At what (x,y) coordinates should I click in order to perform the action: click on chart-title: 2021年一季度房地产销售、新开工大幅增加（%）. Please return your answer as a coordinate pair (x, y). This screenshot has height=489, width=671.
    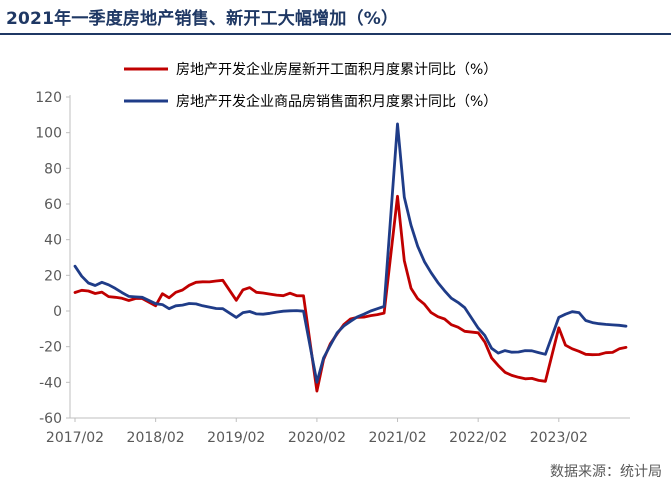
    Looking at the image, I should click on (202, 19).